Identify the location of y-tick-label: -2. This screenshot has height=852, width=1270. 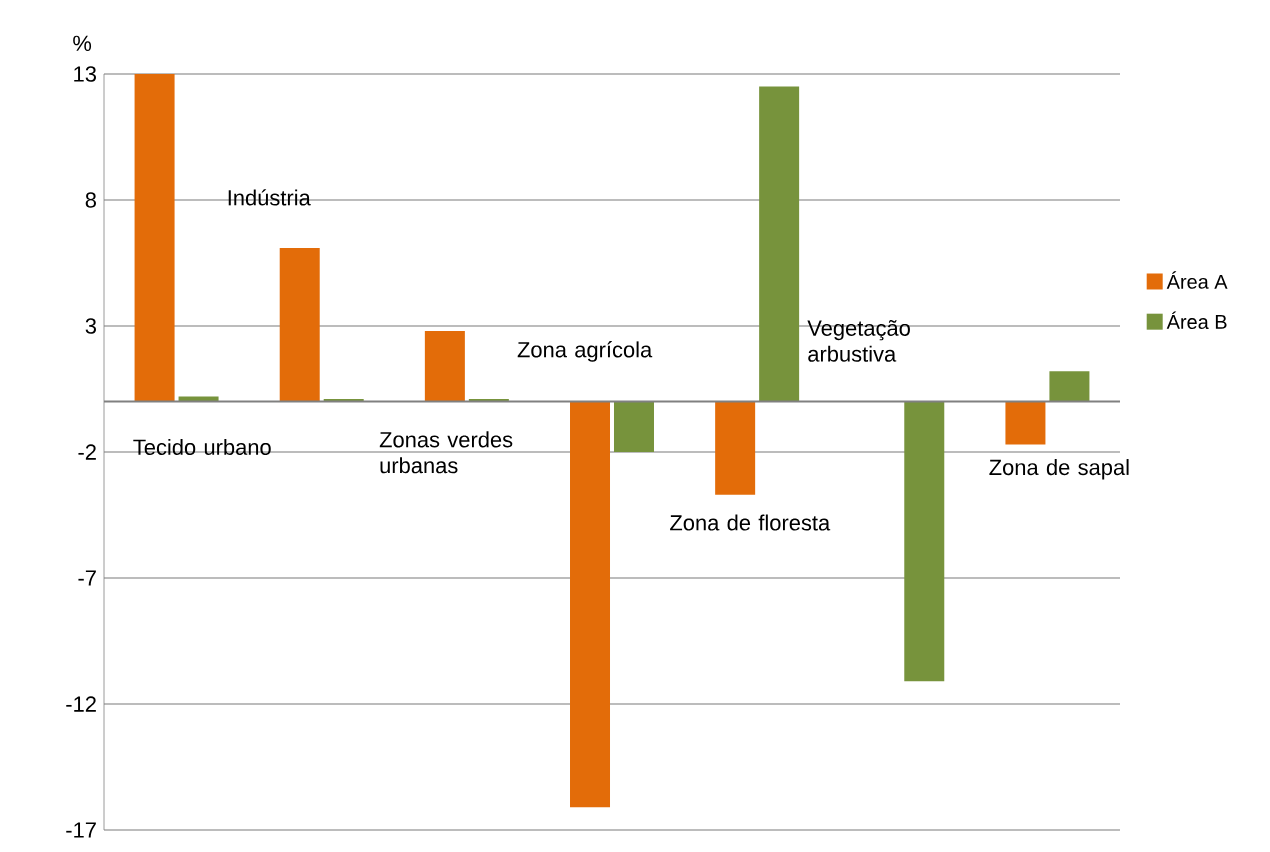
(87, 452).